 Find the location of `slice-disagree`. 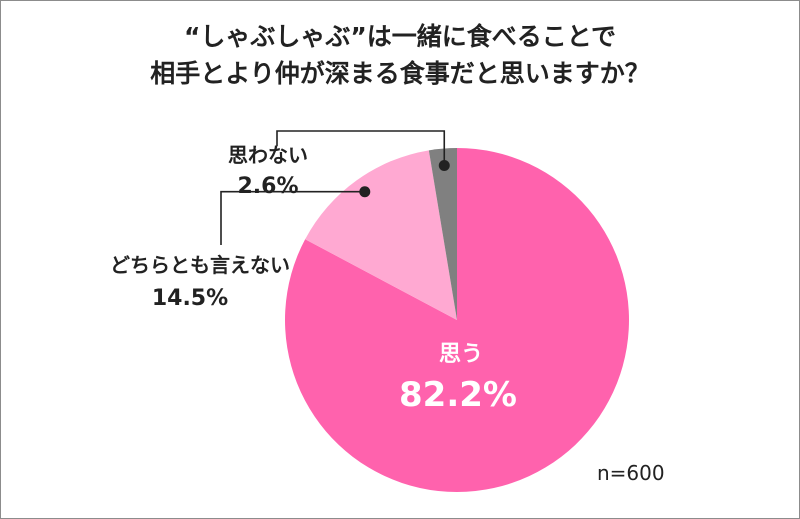

slice-disagree is located at coordinates (442, 234).